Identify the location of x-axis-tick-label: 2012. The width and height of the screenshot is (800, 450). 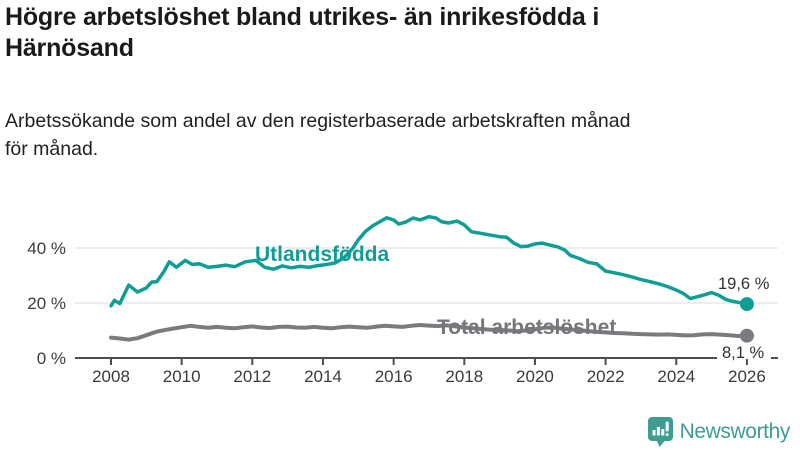
(252, 376).